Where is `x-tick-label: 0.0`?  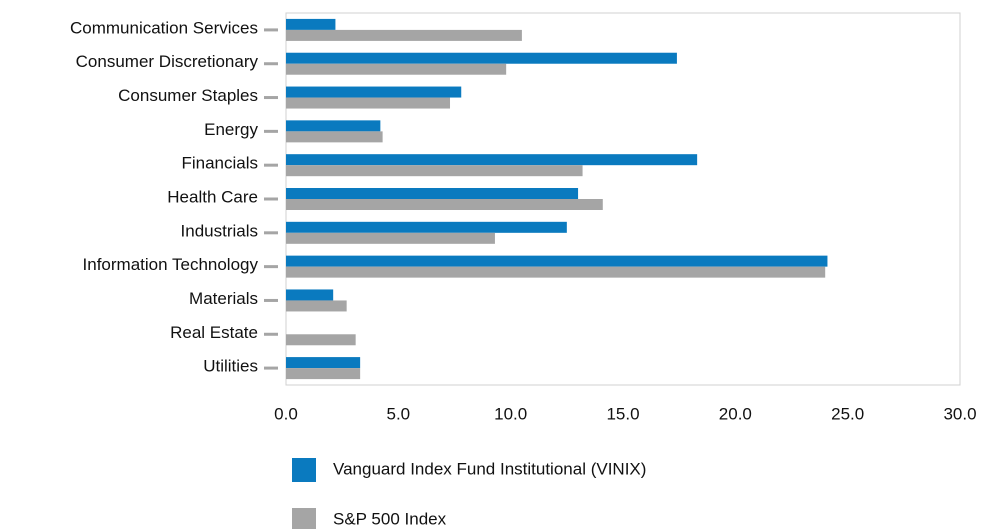 x-tick-label: 0.0 is located at coordinates (286, 413).